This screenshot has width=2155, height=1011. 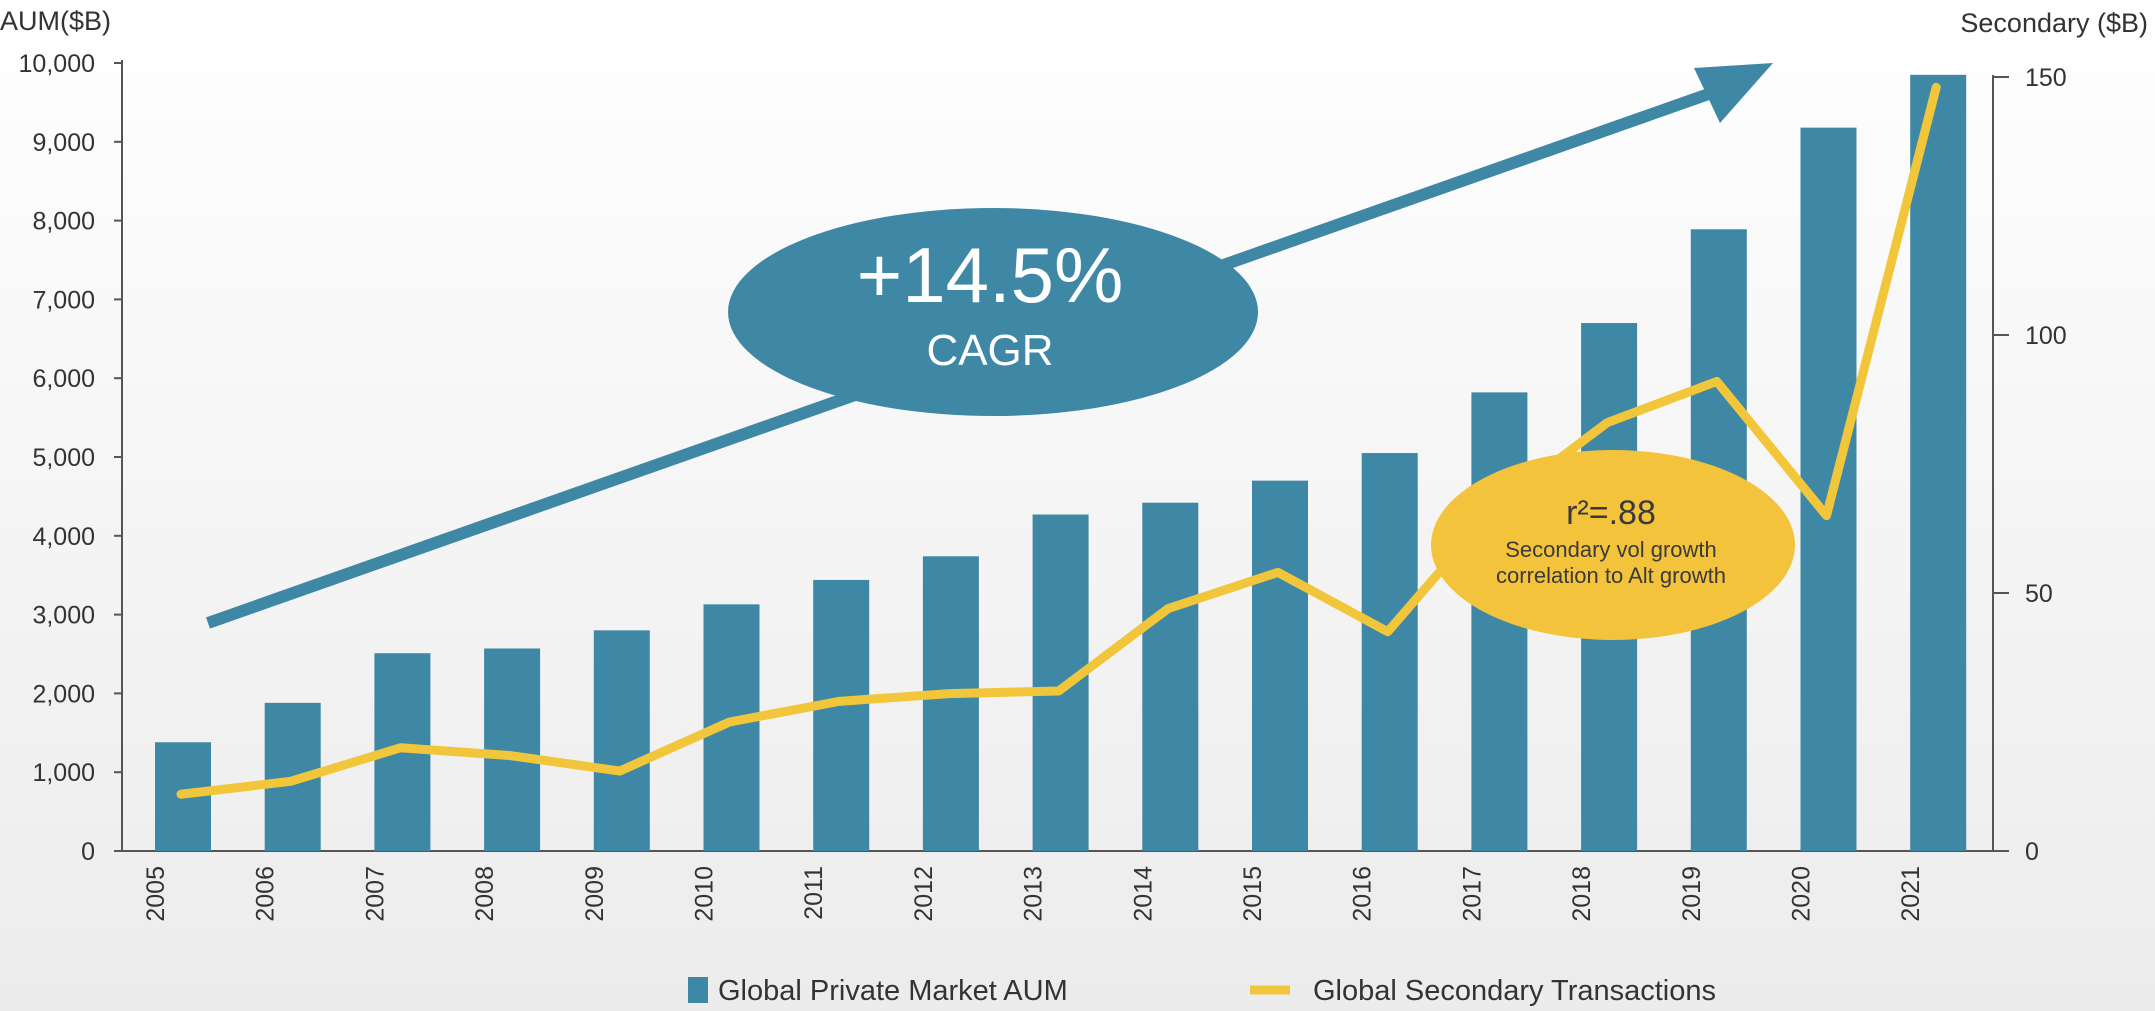 I want to click on x-tick-label: 2014, so click(x=1143, y=894).